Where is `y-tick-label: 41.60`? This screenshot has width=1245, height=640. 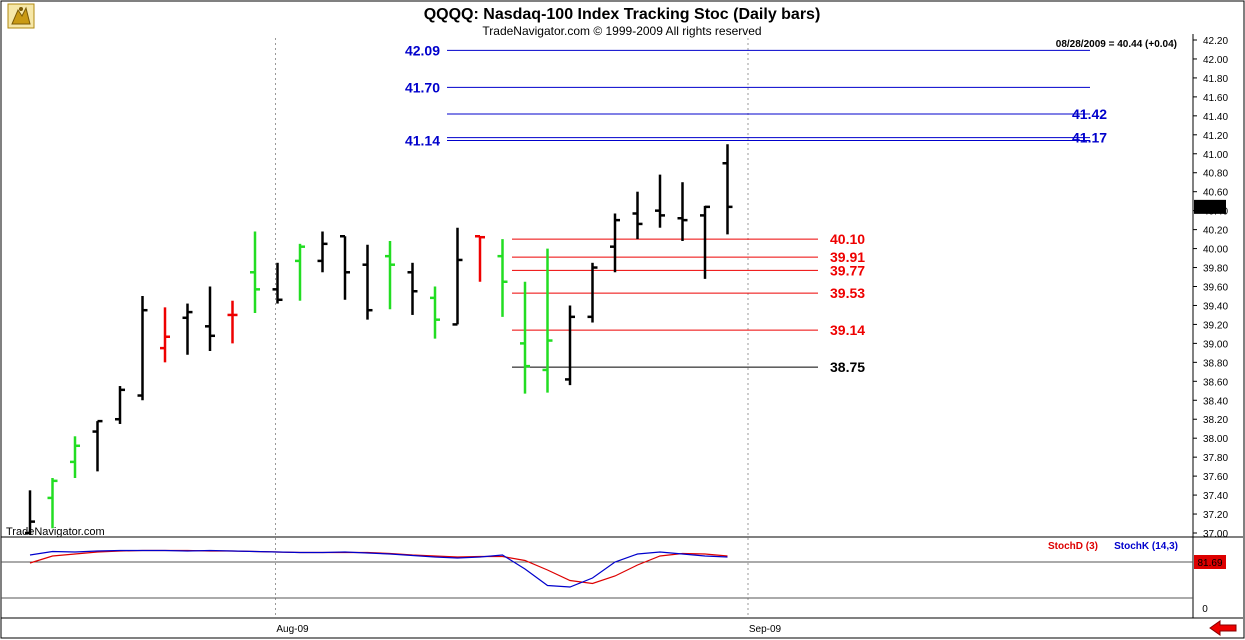 y-tick-label: 41.60 is located at coordinates (1215, 98).